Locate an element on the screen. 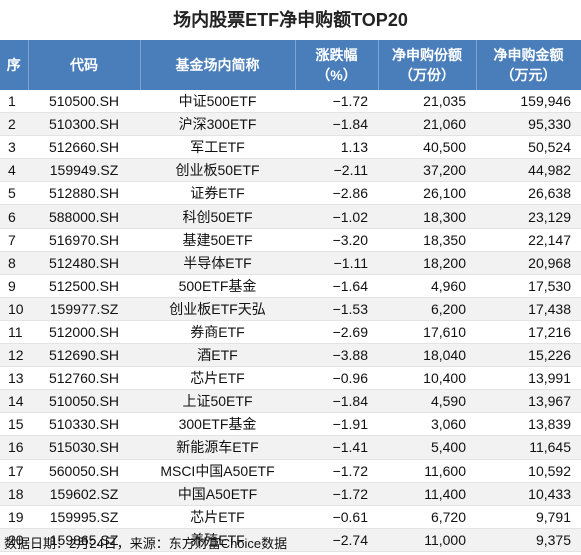 This screenshot has width=581, height=555. table-cell: −1.02 is located at coordinates (336, 216).